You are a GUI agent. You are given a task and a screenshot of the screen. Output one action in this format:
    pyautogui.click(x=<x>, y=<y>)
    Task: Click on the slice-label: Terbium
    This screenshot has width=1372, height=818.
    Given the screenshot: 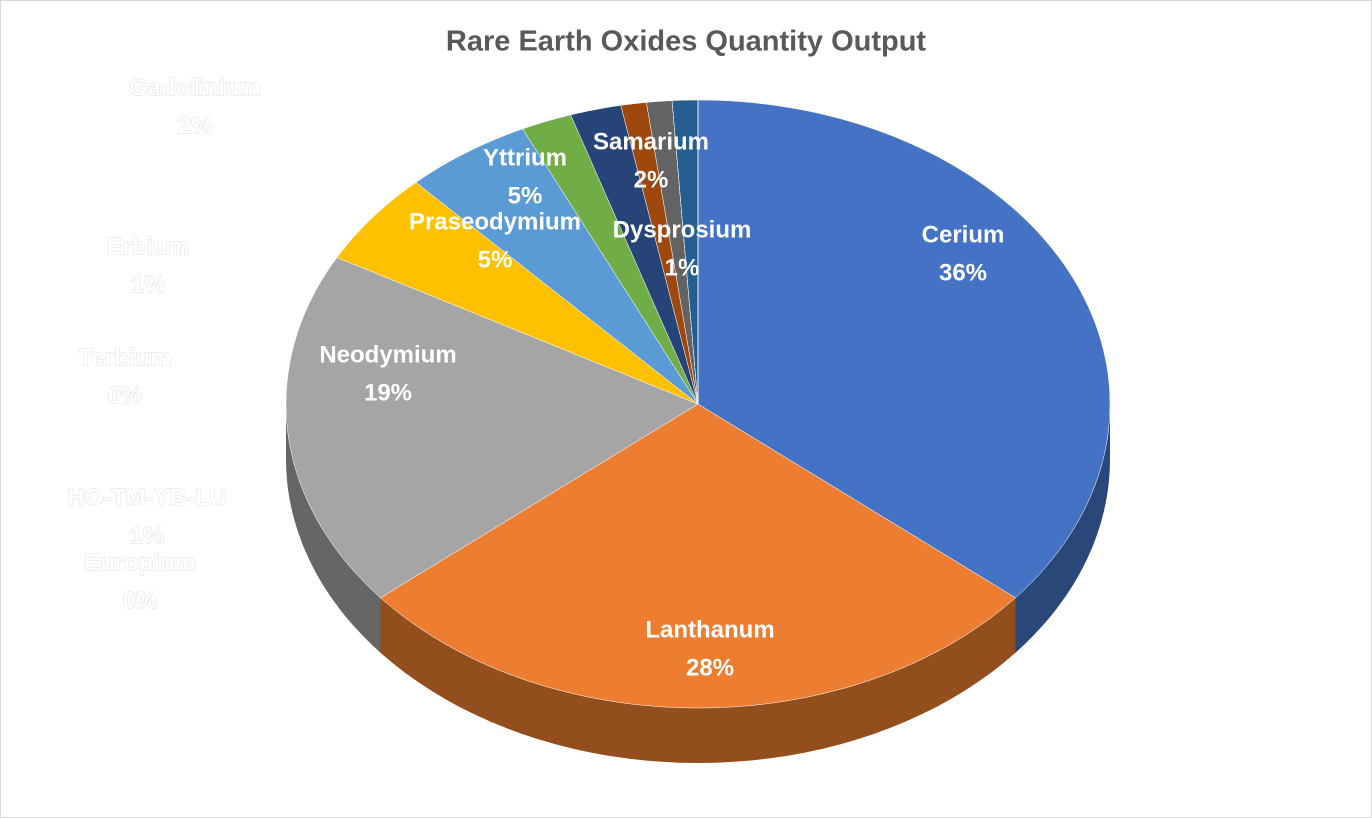 What is the action you would take?
    pyautogui.click(x=125, y=357)
    